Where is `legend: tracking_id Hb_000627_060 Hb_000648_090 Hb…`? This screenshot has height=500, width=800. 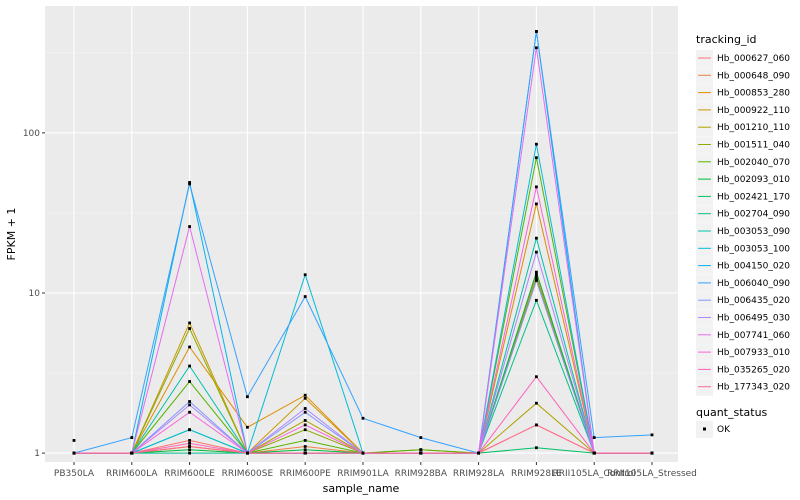 legend: tracking_id Hb_000627_060 Hb_000648_090 Hb… is located at coordinates (743, 235).